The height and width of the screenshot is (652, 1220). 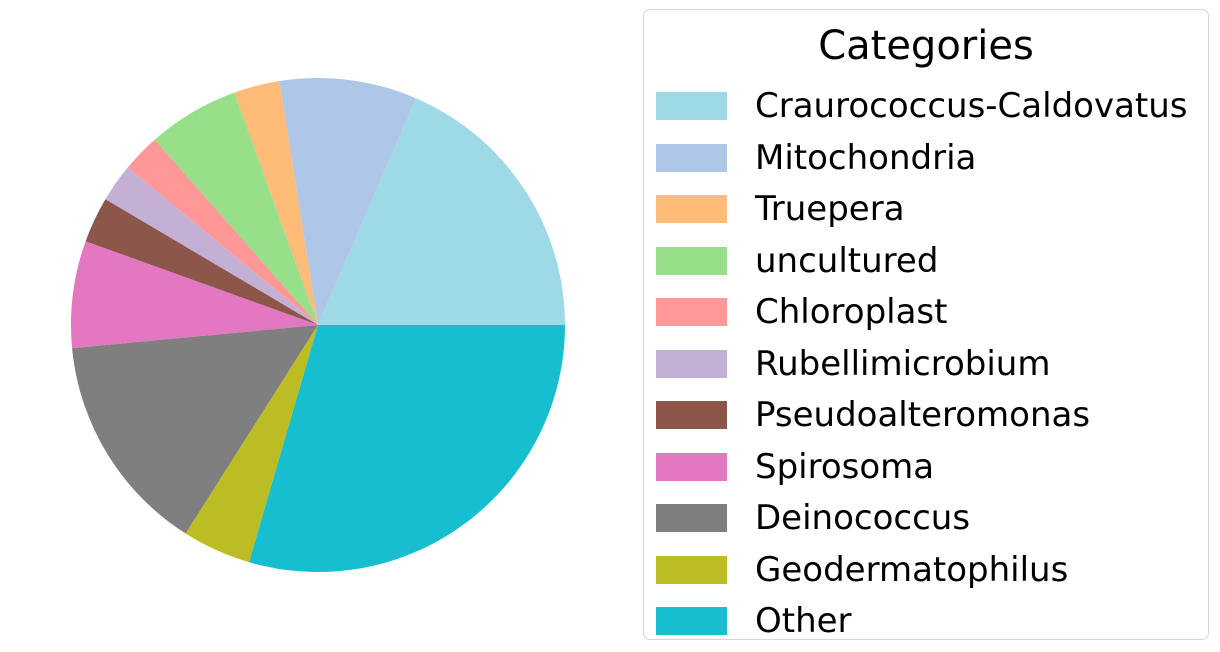 What do you see at coordinates (251, 444) in the screenshot?
I see `pie-slice-geodermatophilus` at bounding box center [251, 444].